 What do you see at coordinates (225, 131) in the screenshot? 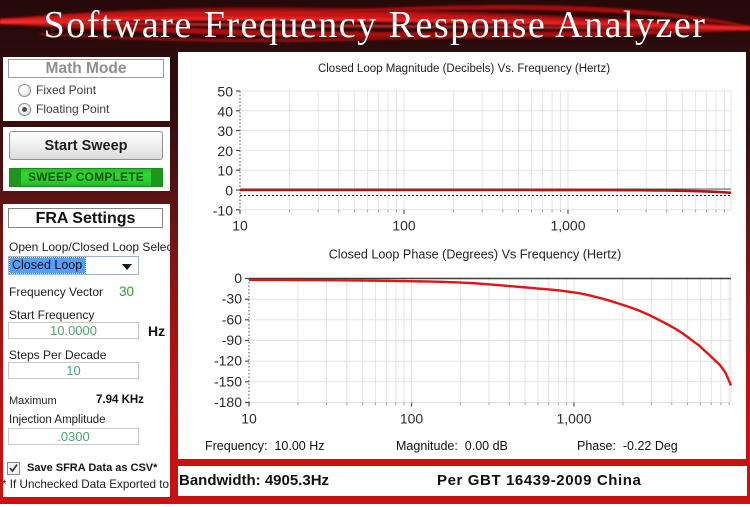
I see `svg-text: 30` at bounding box center [225, 131].